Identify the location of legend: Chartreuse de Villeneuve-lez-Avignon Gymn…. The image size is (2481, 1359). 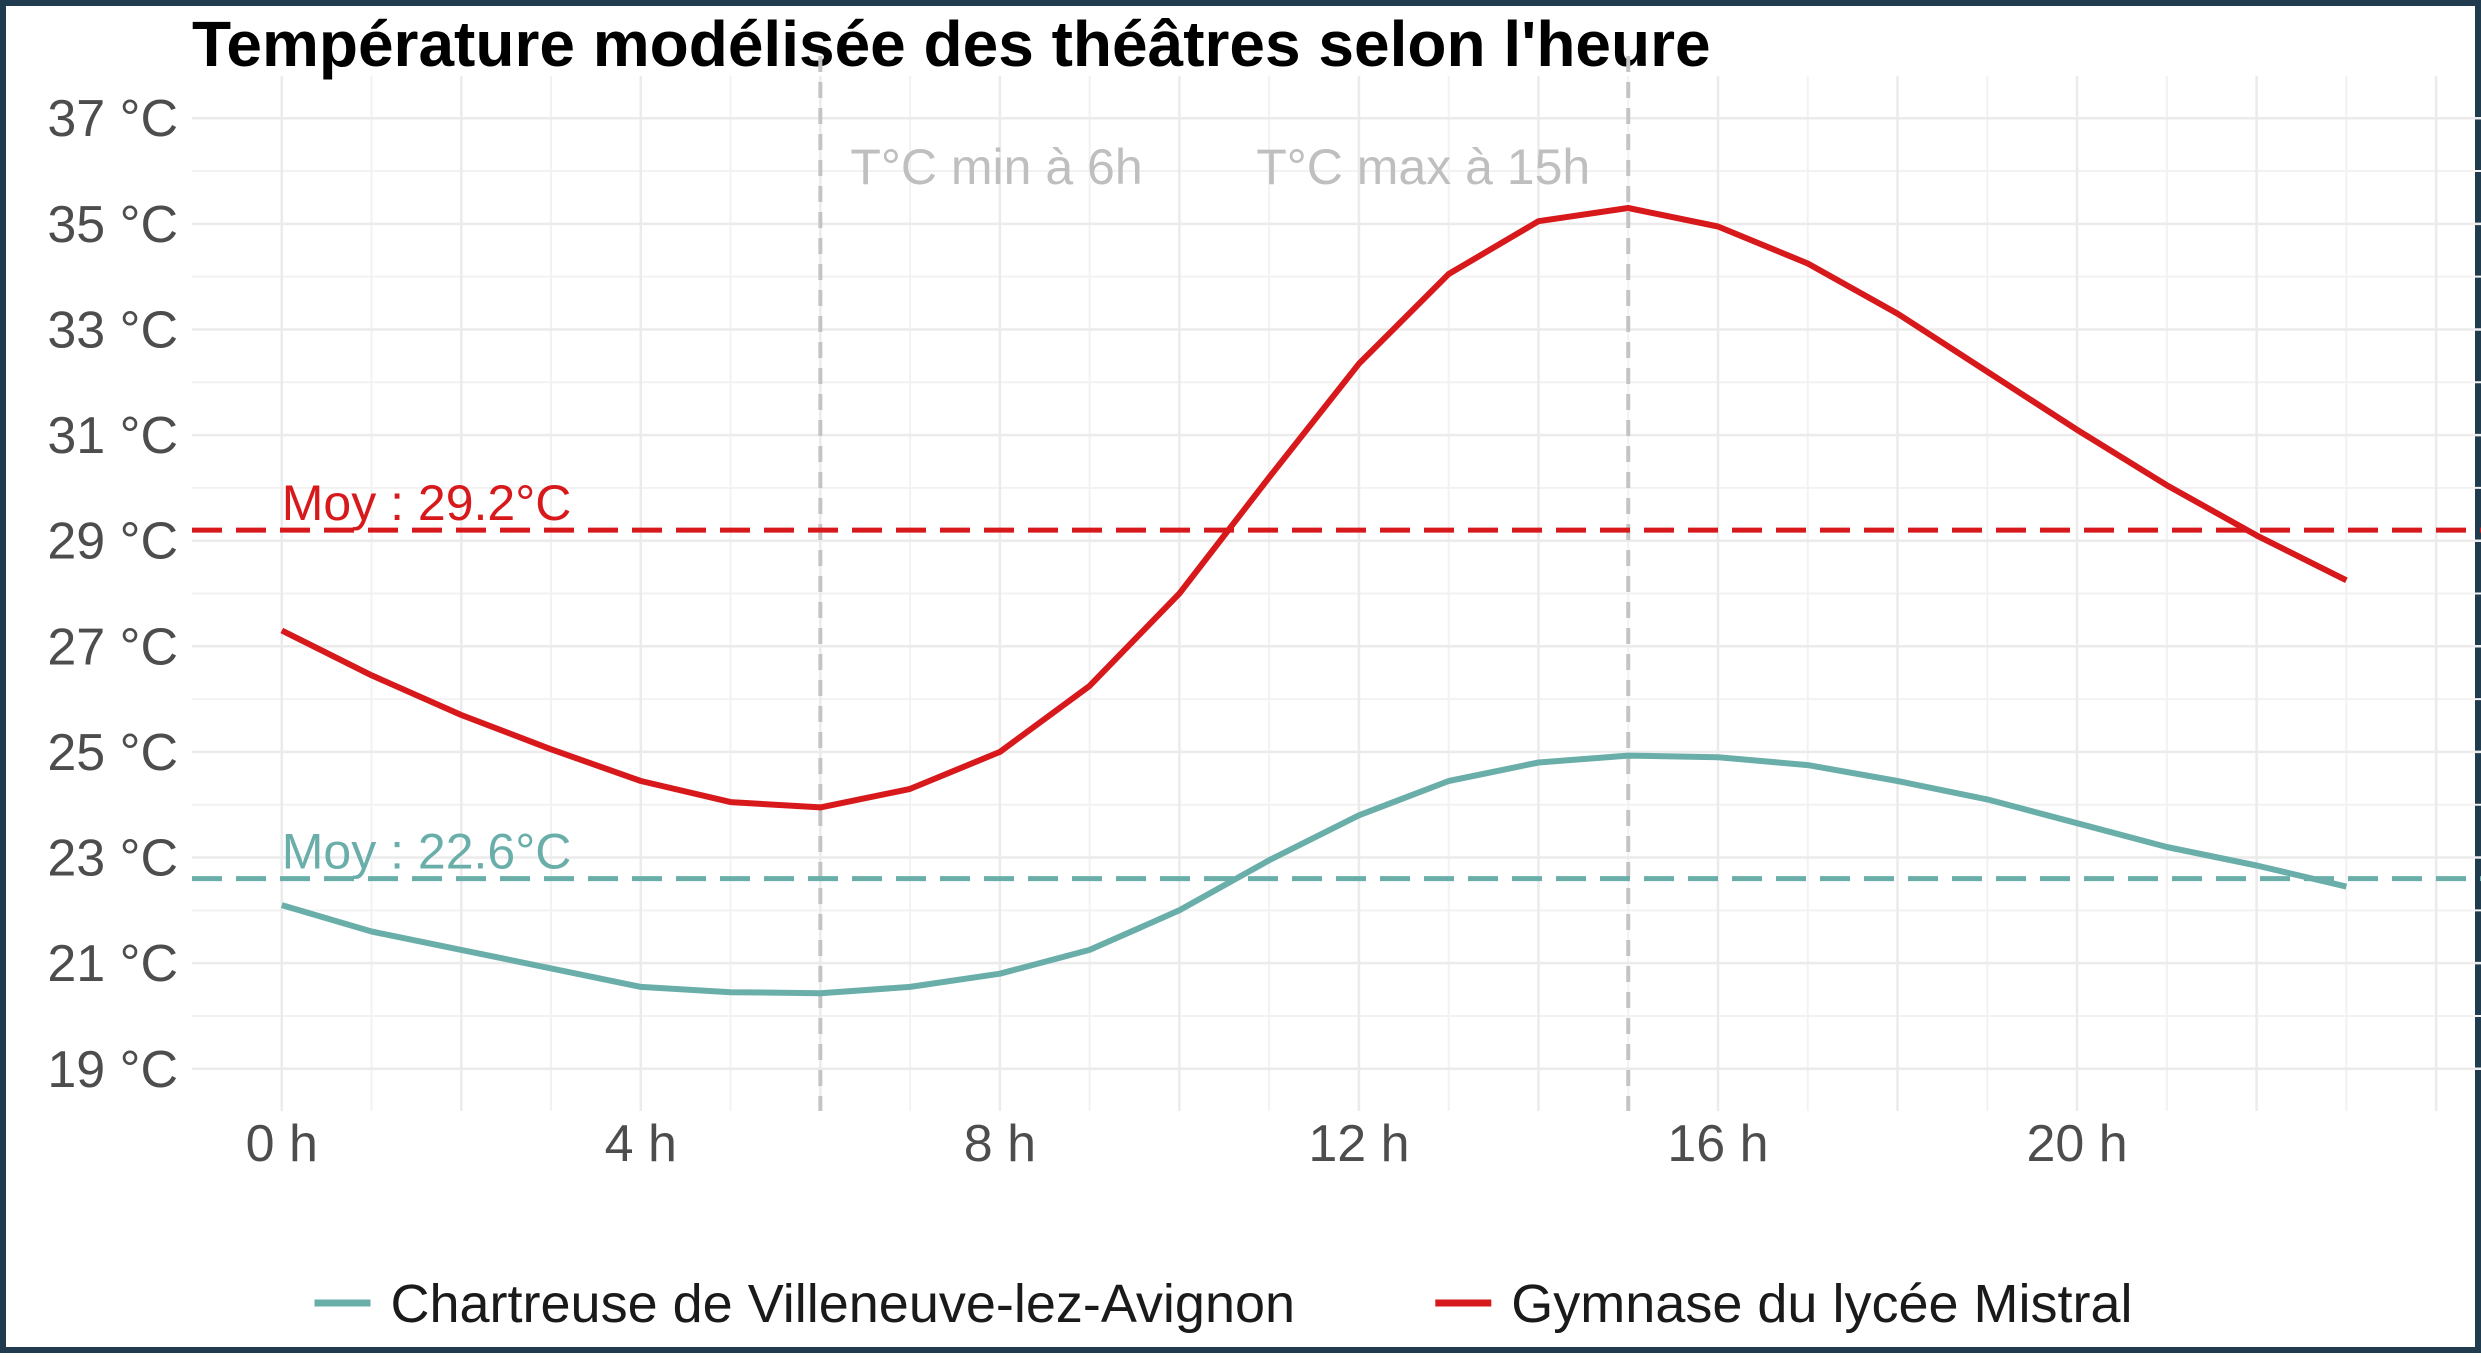
(1223, 1304).